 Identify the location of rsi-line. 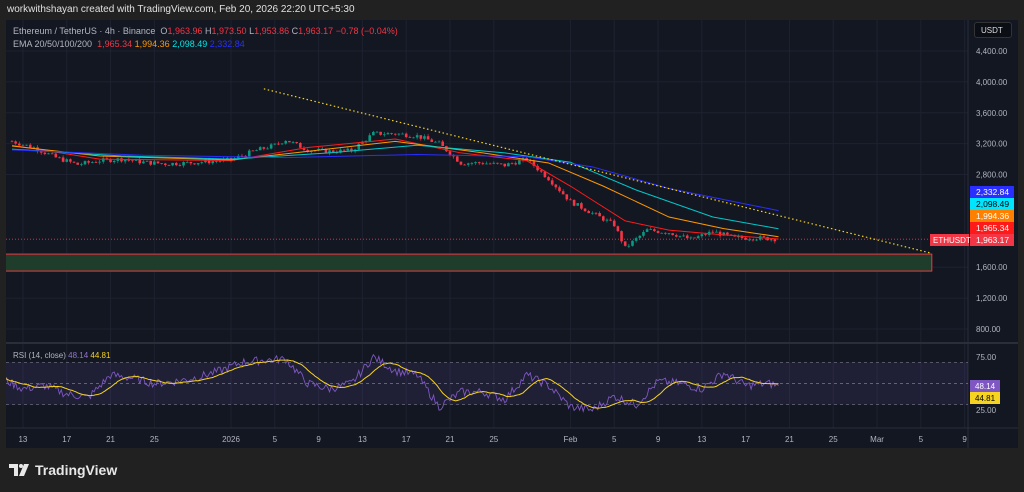
(392, 383).